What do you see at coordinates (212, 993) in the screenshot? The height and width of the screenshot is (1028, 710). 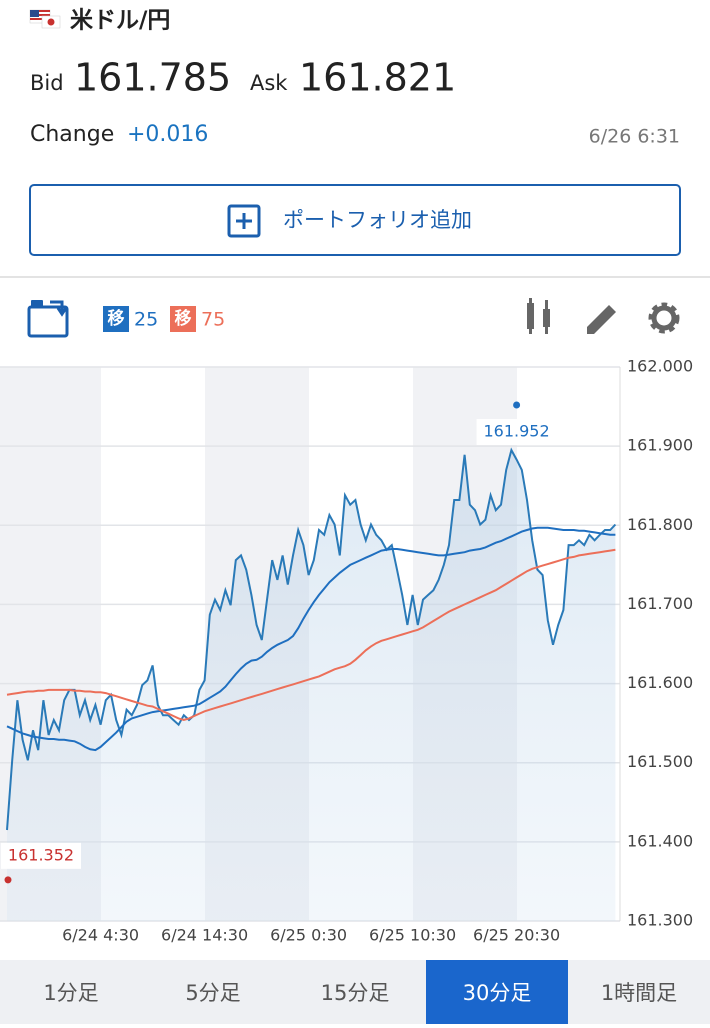 I see `tab-label: 5分足` at bounding box center [212, 993].